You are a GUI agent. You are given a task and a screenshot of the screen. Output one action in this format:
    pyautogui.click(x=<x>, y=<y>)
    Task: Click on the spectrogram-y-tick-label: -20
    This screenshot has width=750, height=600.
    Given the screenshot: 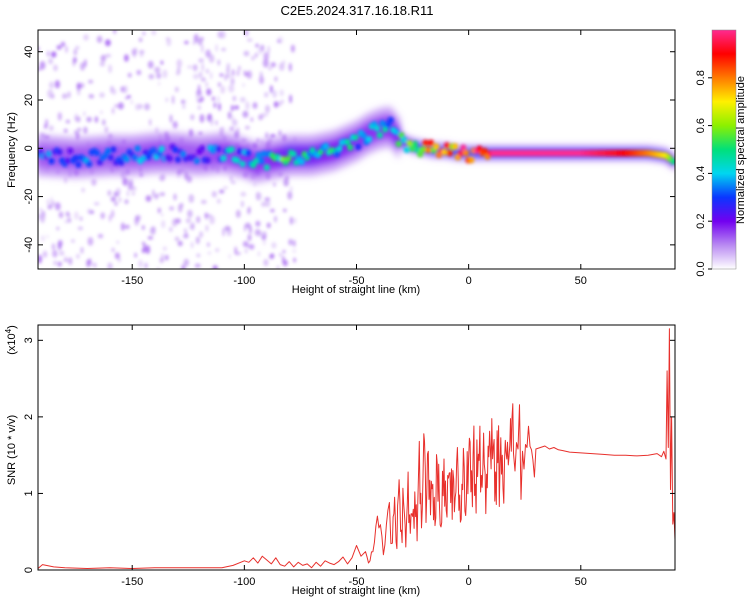 What is the action you would take?
    pyautogui.click(x=29, y=197)
    